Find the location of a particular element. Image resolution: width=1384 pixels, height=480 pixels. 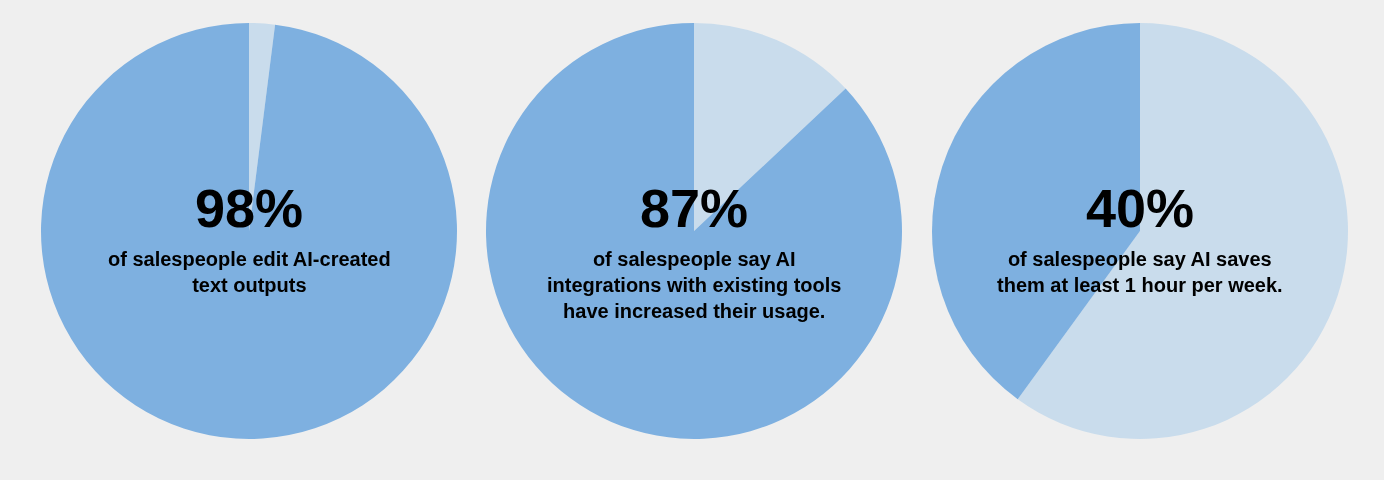

text: of salespeople say AI saves them at least 1 hour per week. is located at coordinates (1140, 272).